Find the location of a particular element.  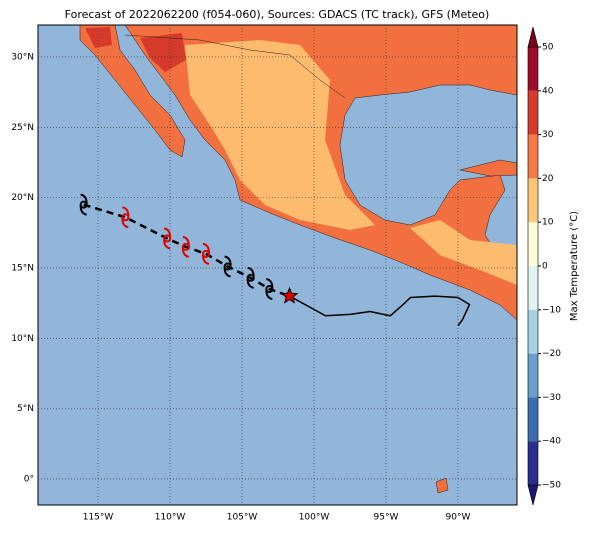

lon-label: 110°W is located at coordinates (170, 518).